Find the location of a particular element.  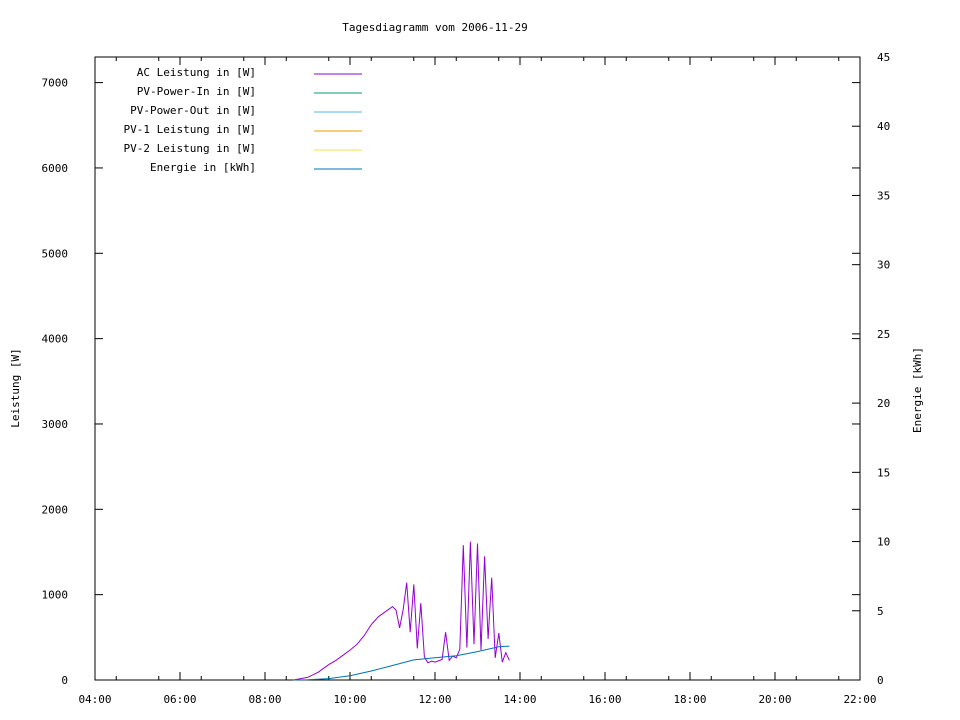

y-tick-label: 4000 is located at coordinates (55, 339).